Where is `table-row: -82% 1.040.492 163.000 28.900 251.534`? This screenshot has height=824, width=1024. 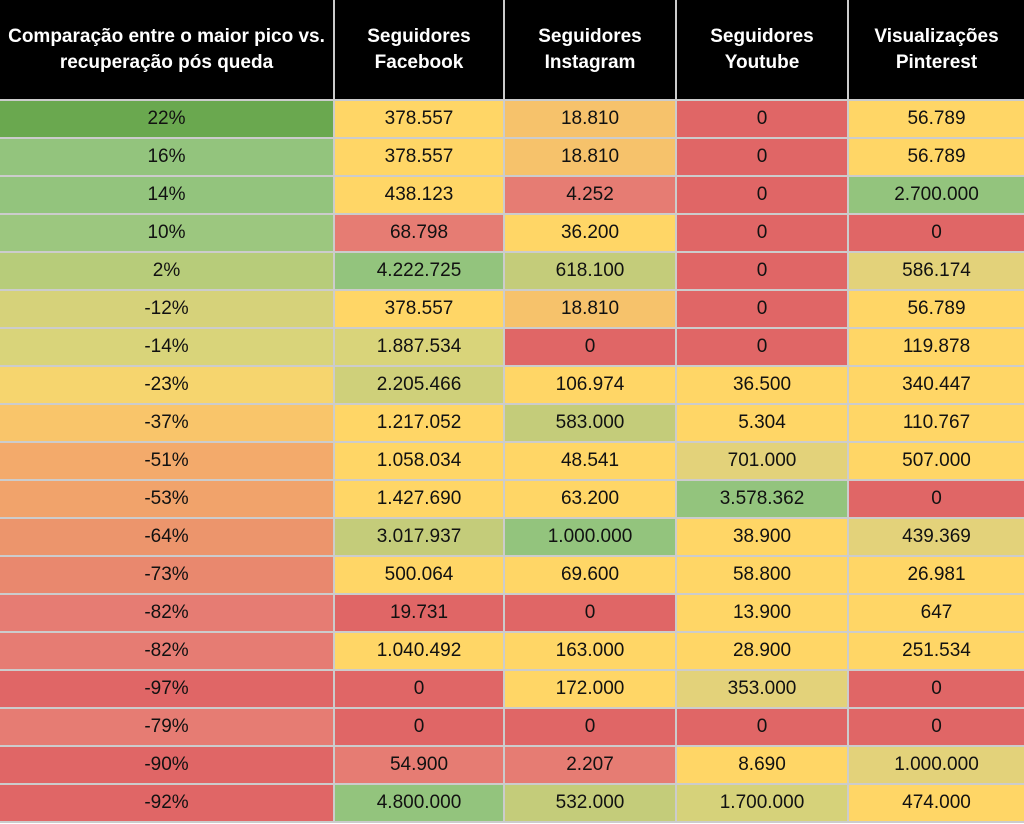
table-row: -82% 1.040.492 163.000 28.900 251.534 is located at coordinates (512, 651).